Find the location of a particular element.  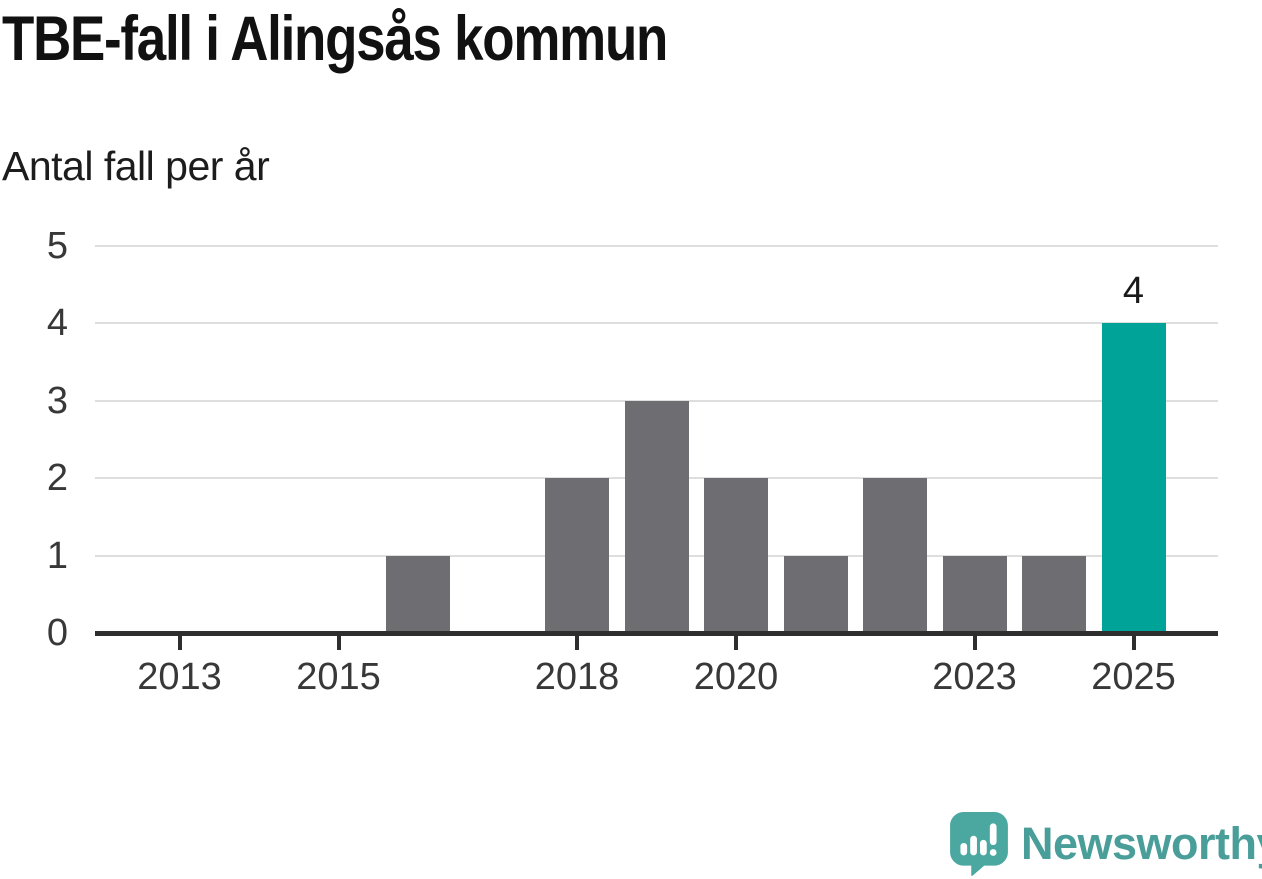

y-axis-tick-label: 5 is located at coordinates (57, 246).